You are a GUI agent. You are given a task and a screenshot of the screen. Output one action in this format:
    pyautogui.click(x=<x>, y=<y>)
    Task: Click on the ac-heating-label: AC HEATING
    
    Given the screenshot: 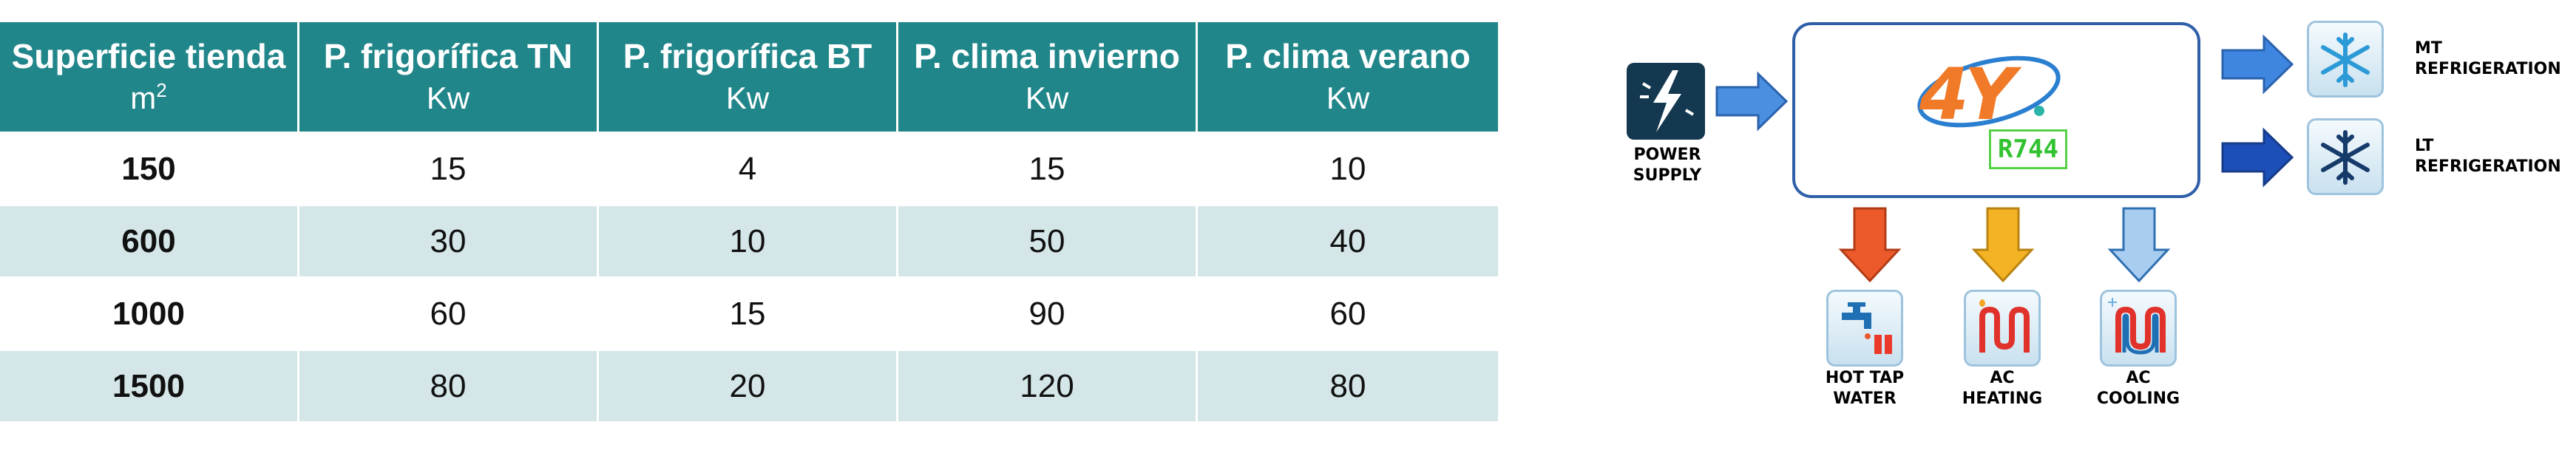 What is the action you would take?
    pyautogui.click(x=2002, y=389)
    